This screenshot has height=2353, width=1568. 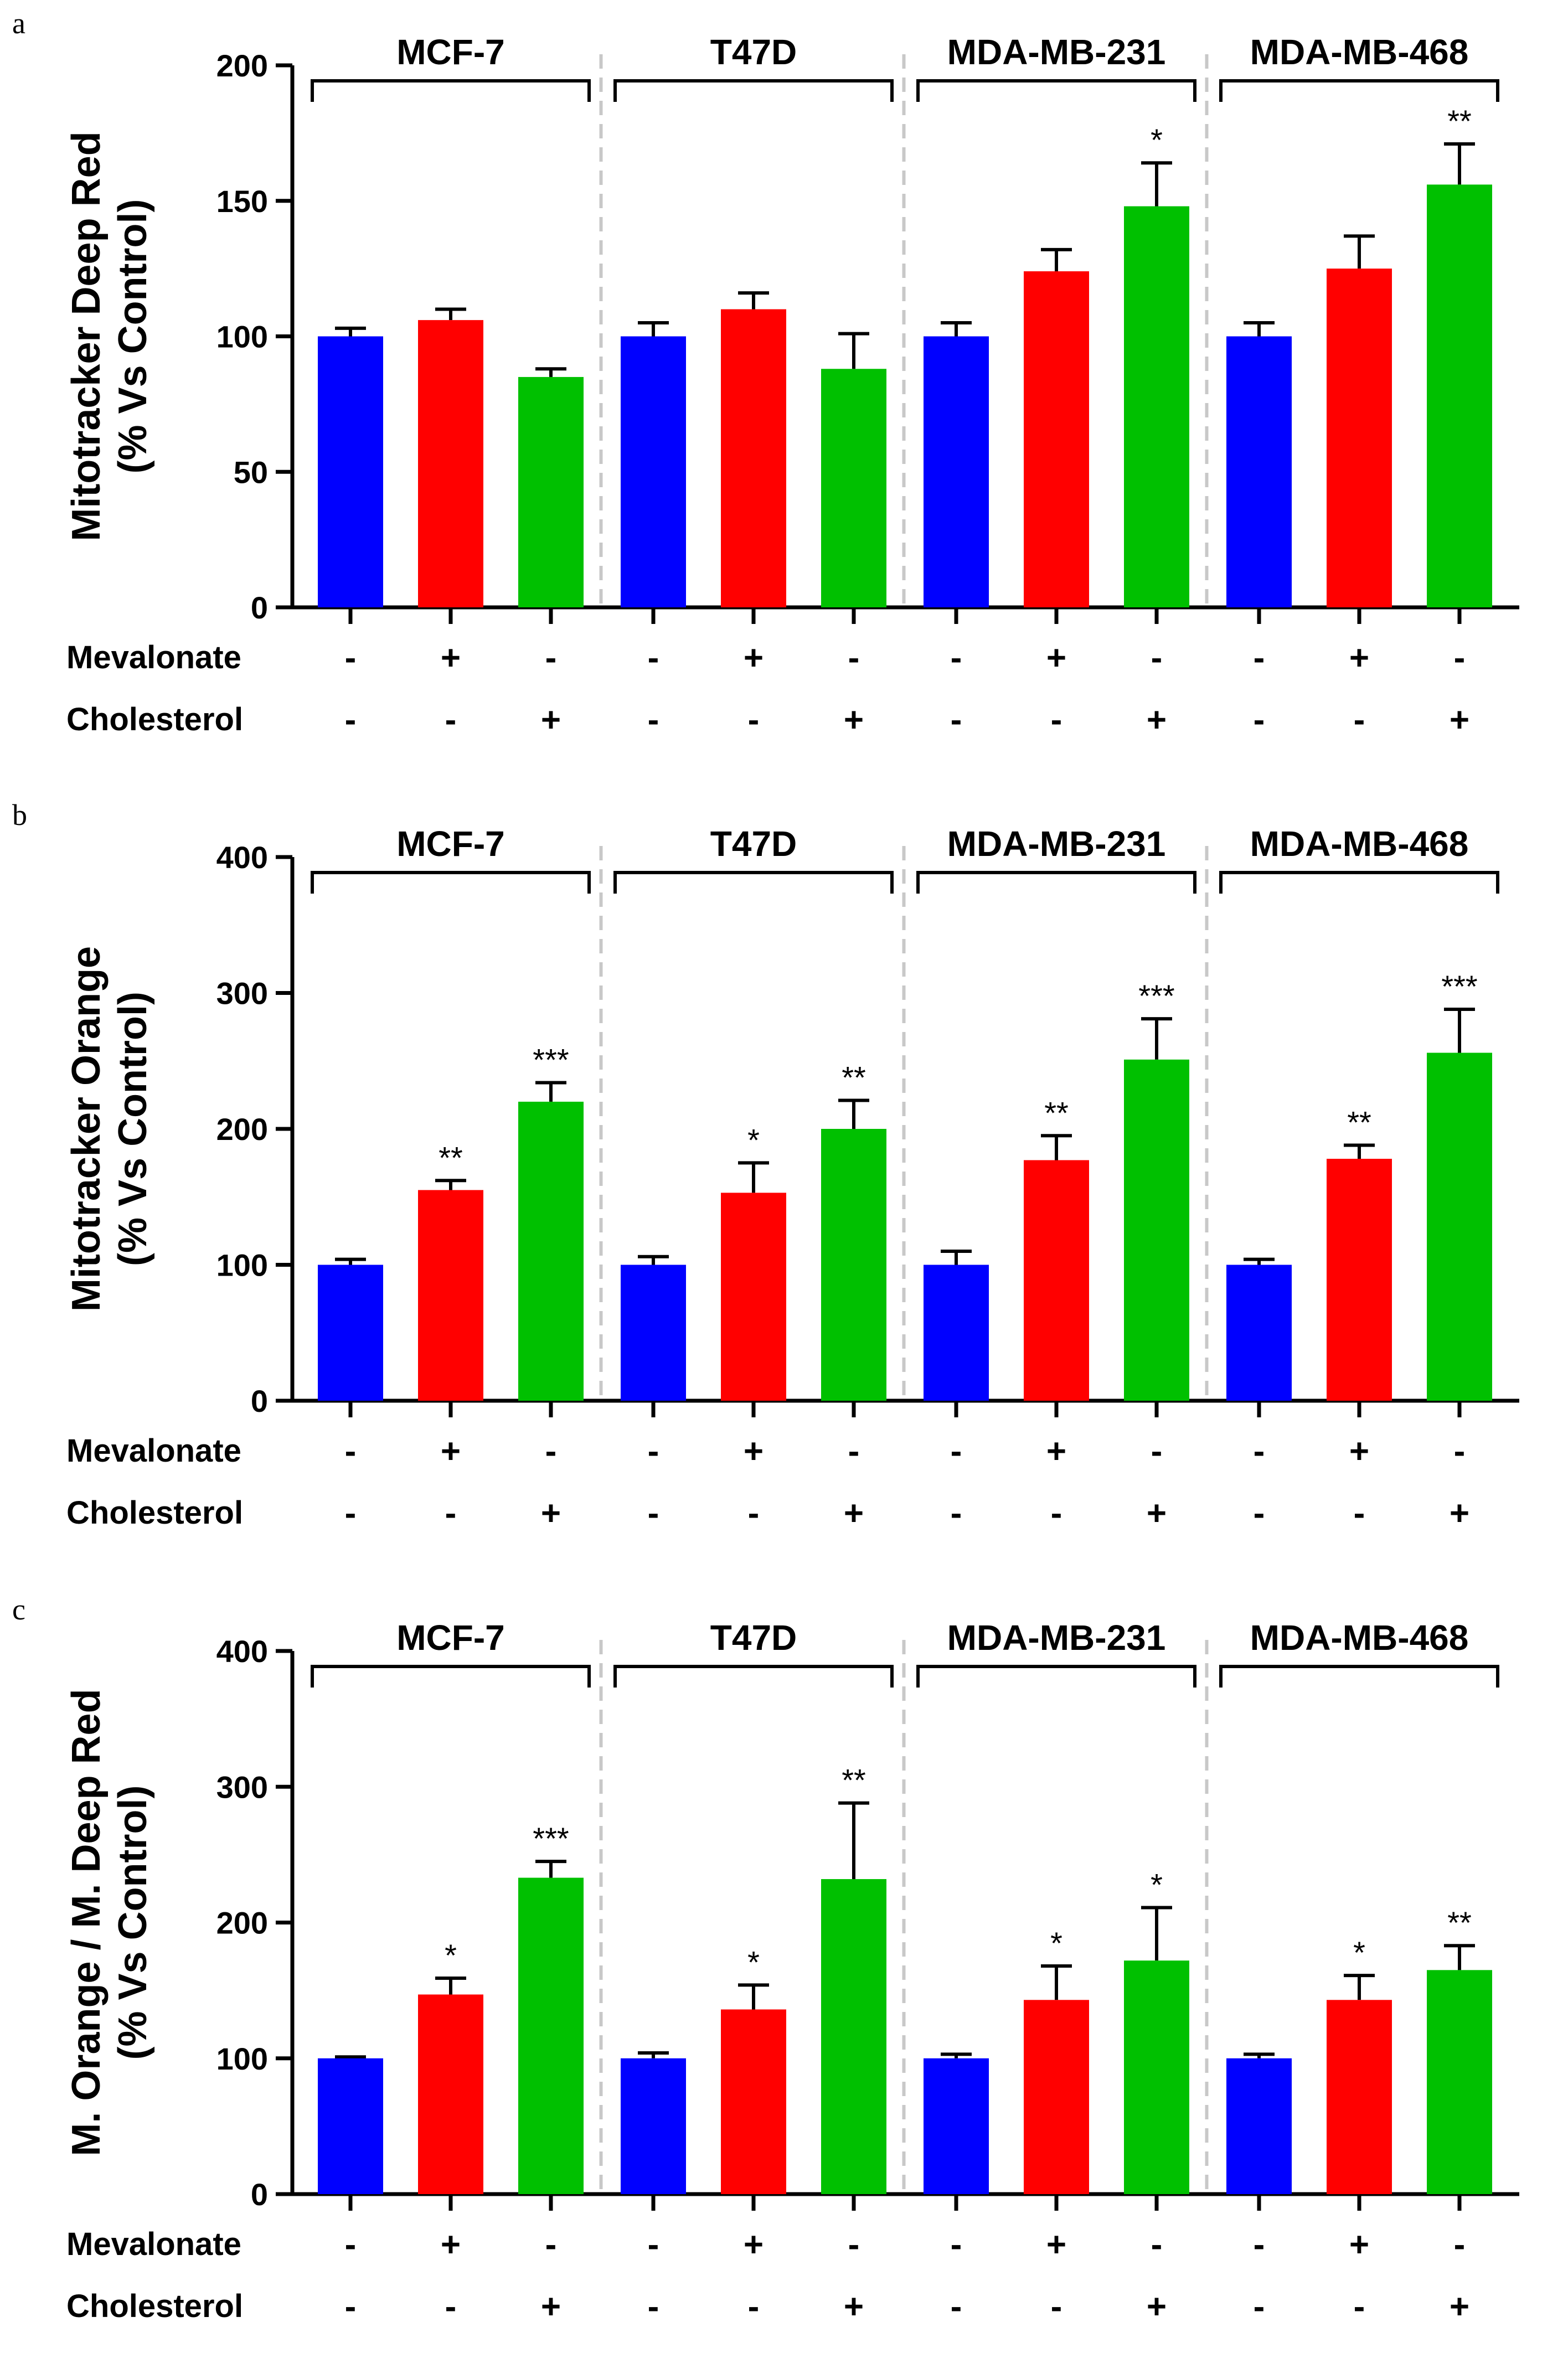 I want to click on panel-letter: a, so click(x=18, y=23).